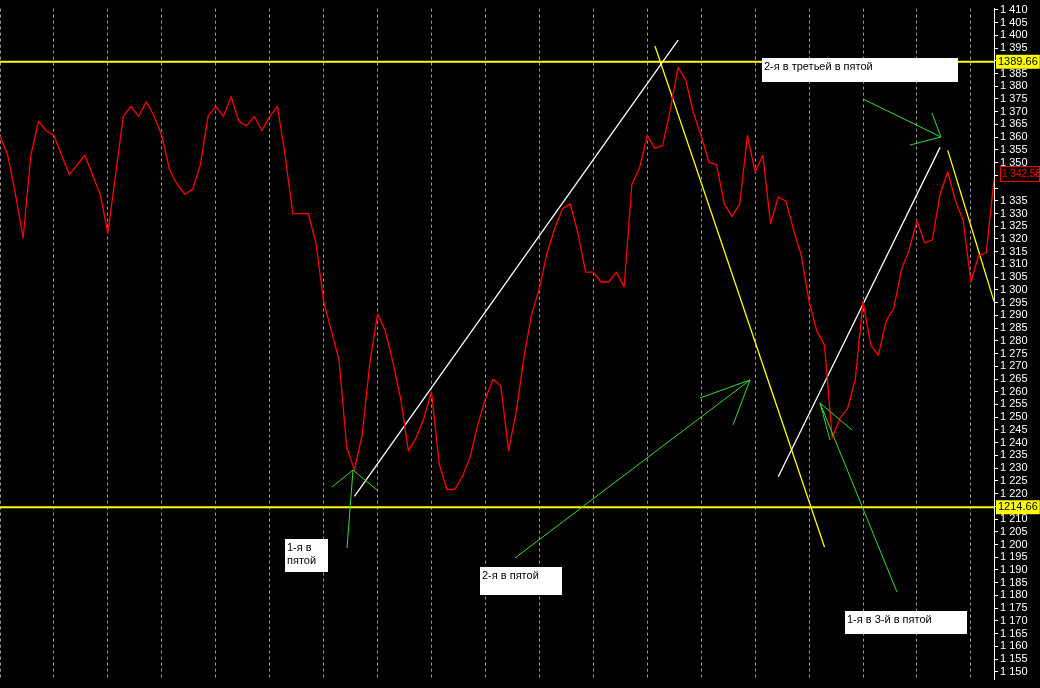 The width and height of the screenshot is (1040, 688). Describe the element at coordinates (1014, 492) in the screenshot. I see `y-tick-label: 1 220` at that location.